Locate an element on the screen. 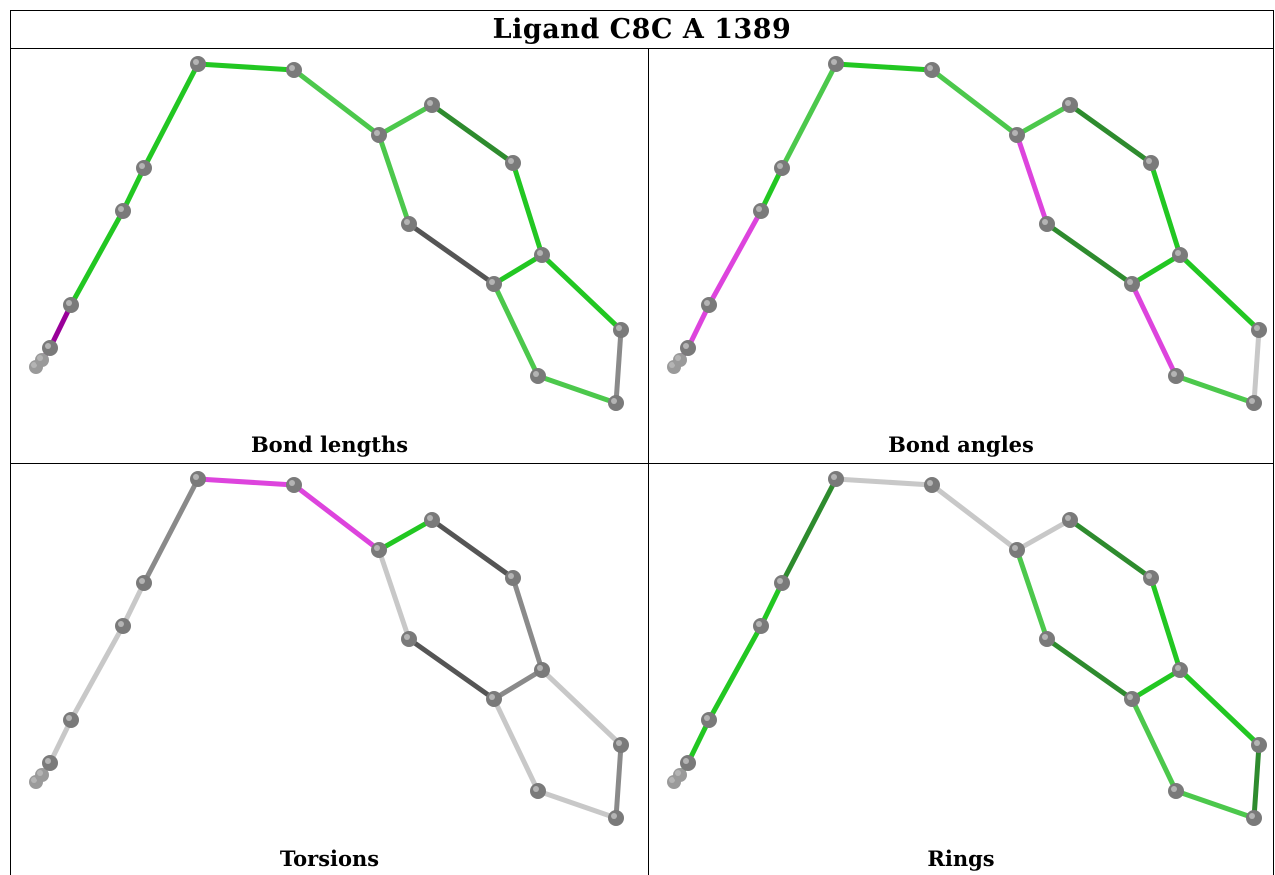 The width and height of the screenshot is (1275, 875). row-divider is located at coordinates (642, 463).